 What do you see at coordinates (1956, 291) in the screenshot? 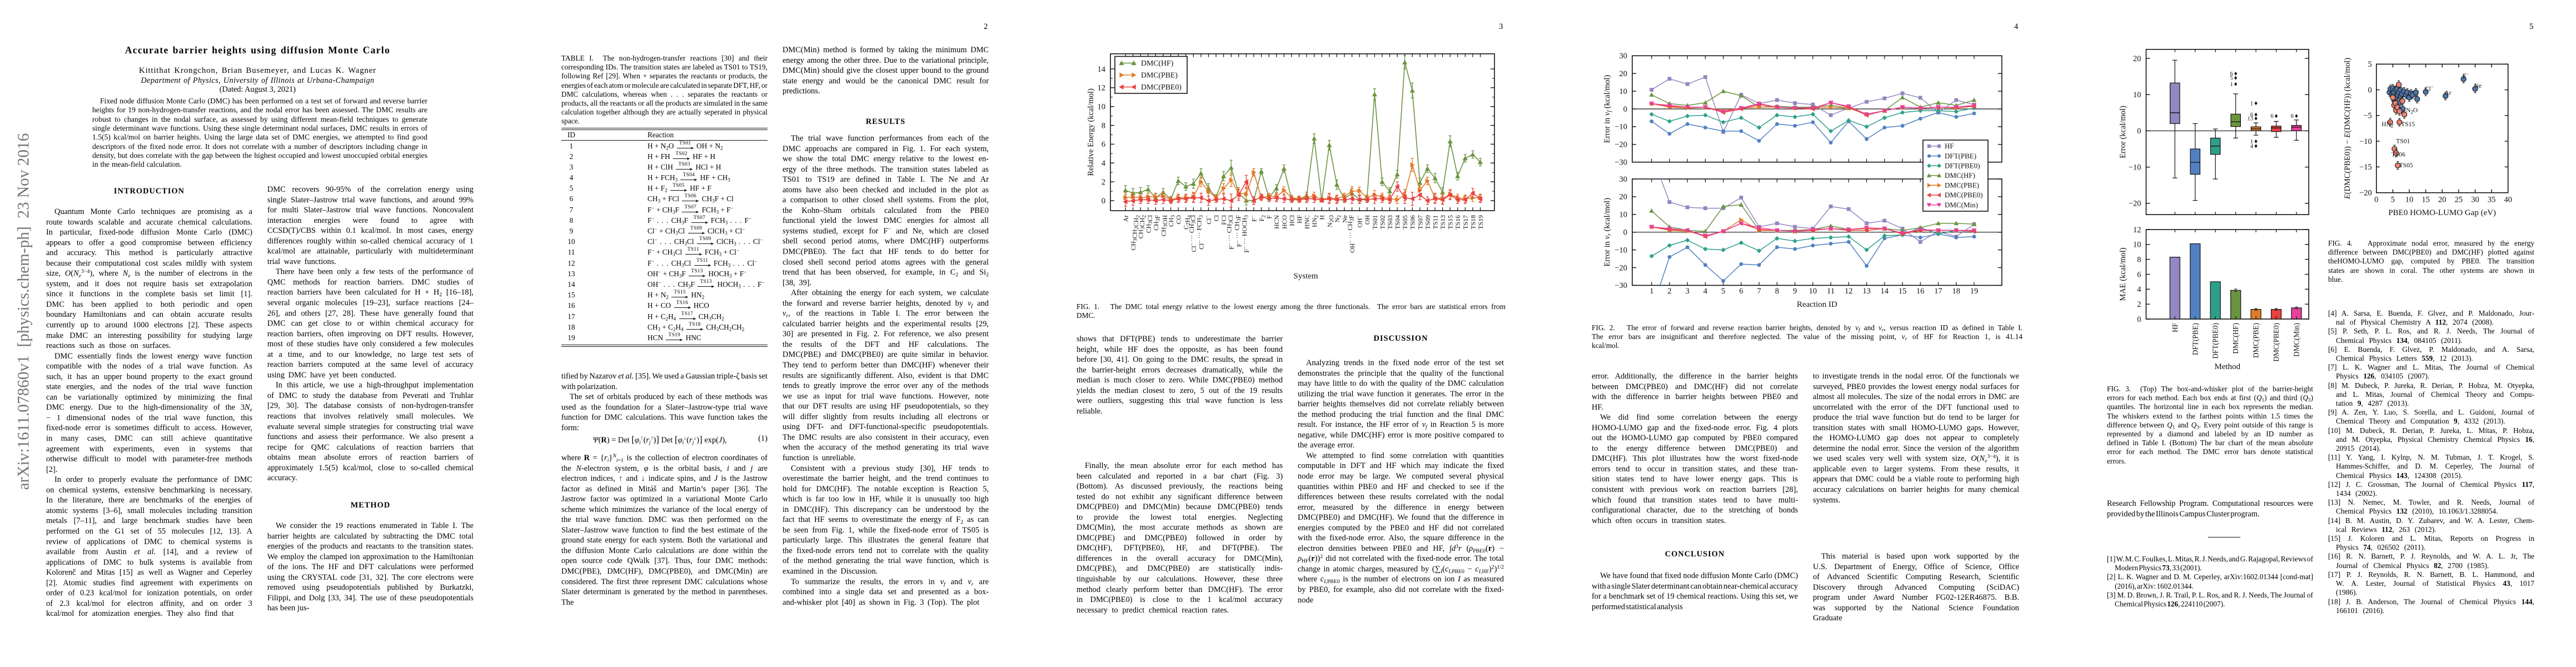
I see `svg-text: 18` at bounding box center [1956, 291].